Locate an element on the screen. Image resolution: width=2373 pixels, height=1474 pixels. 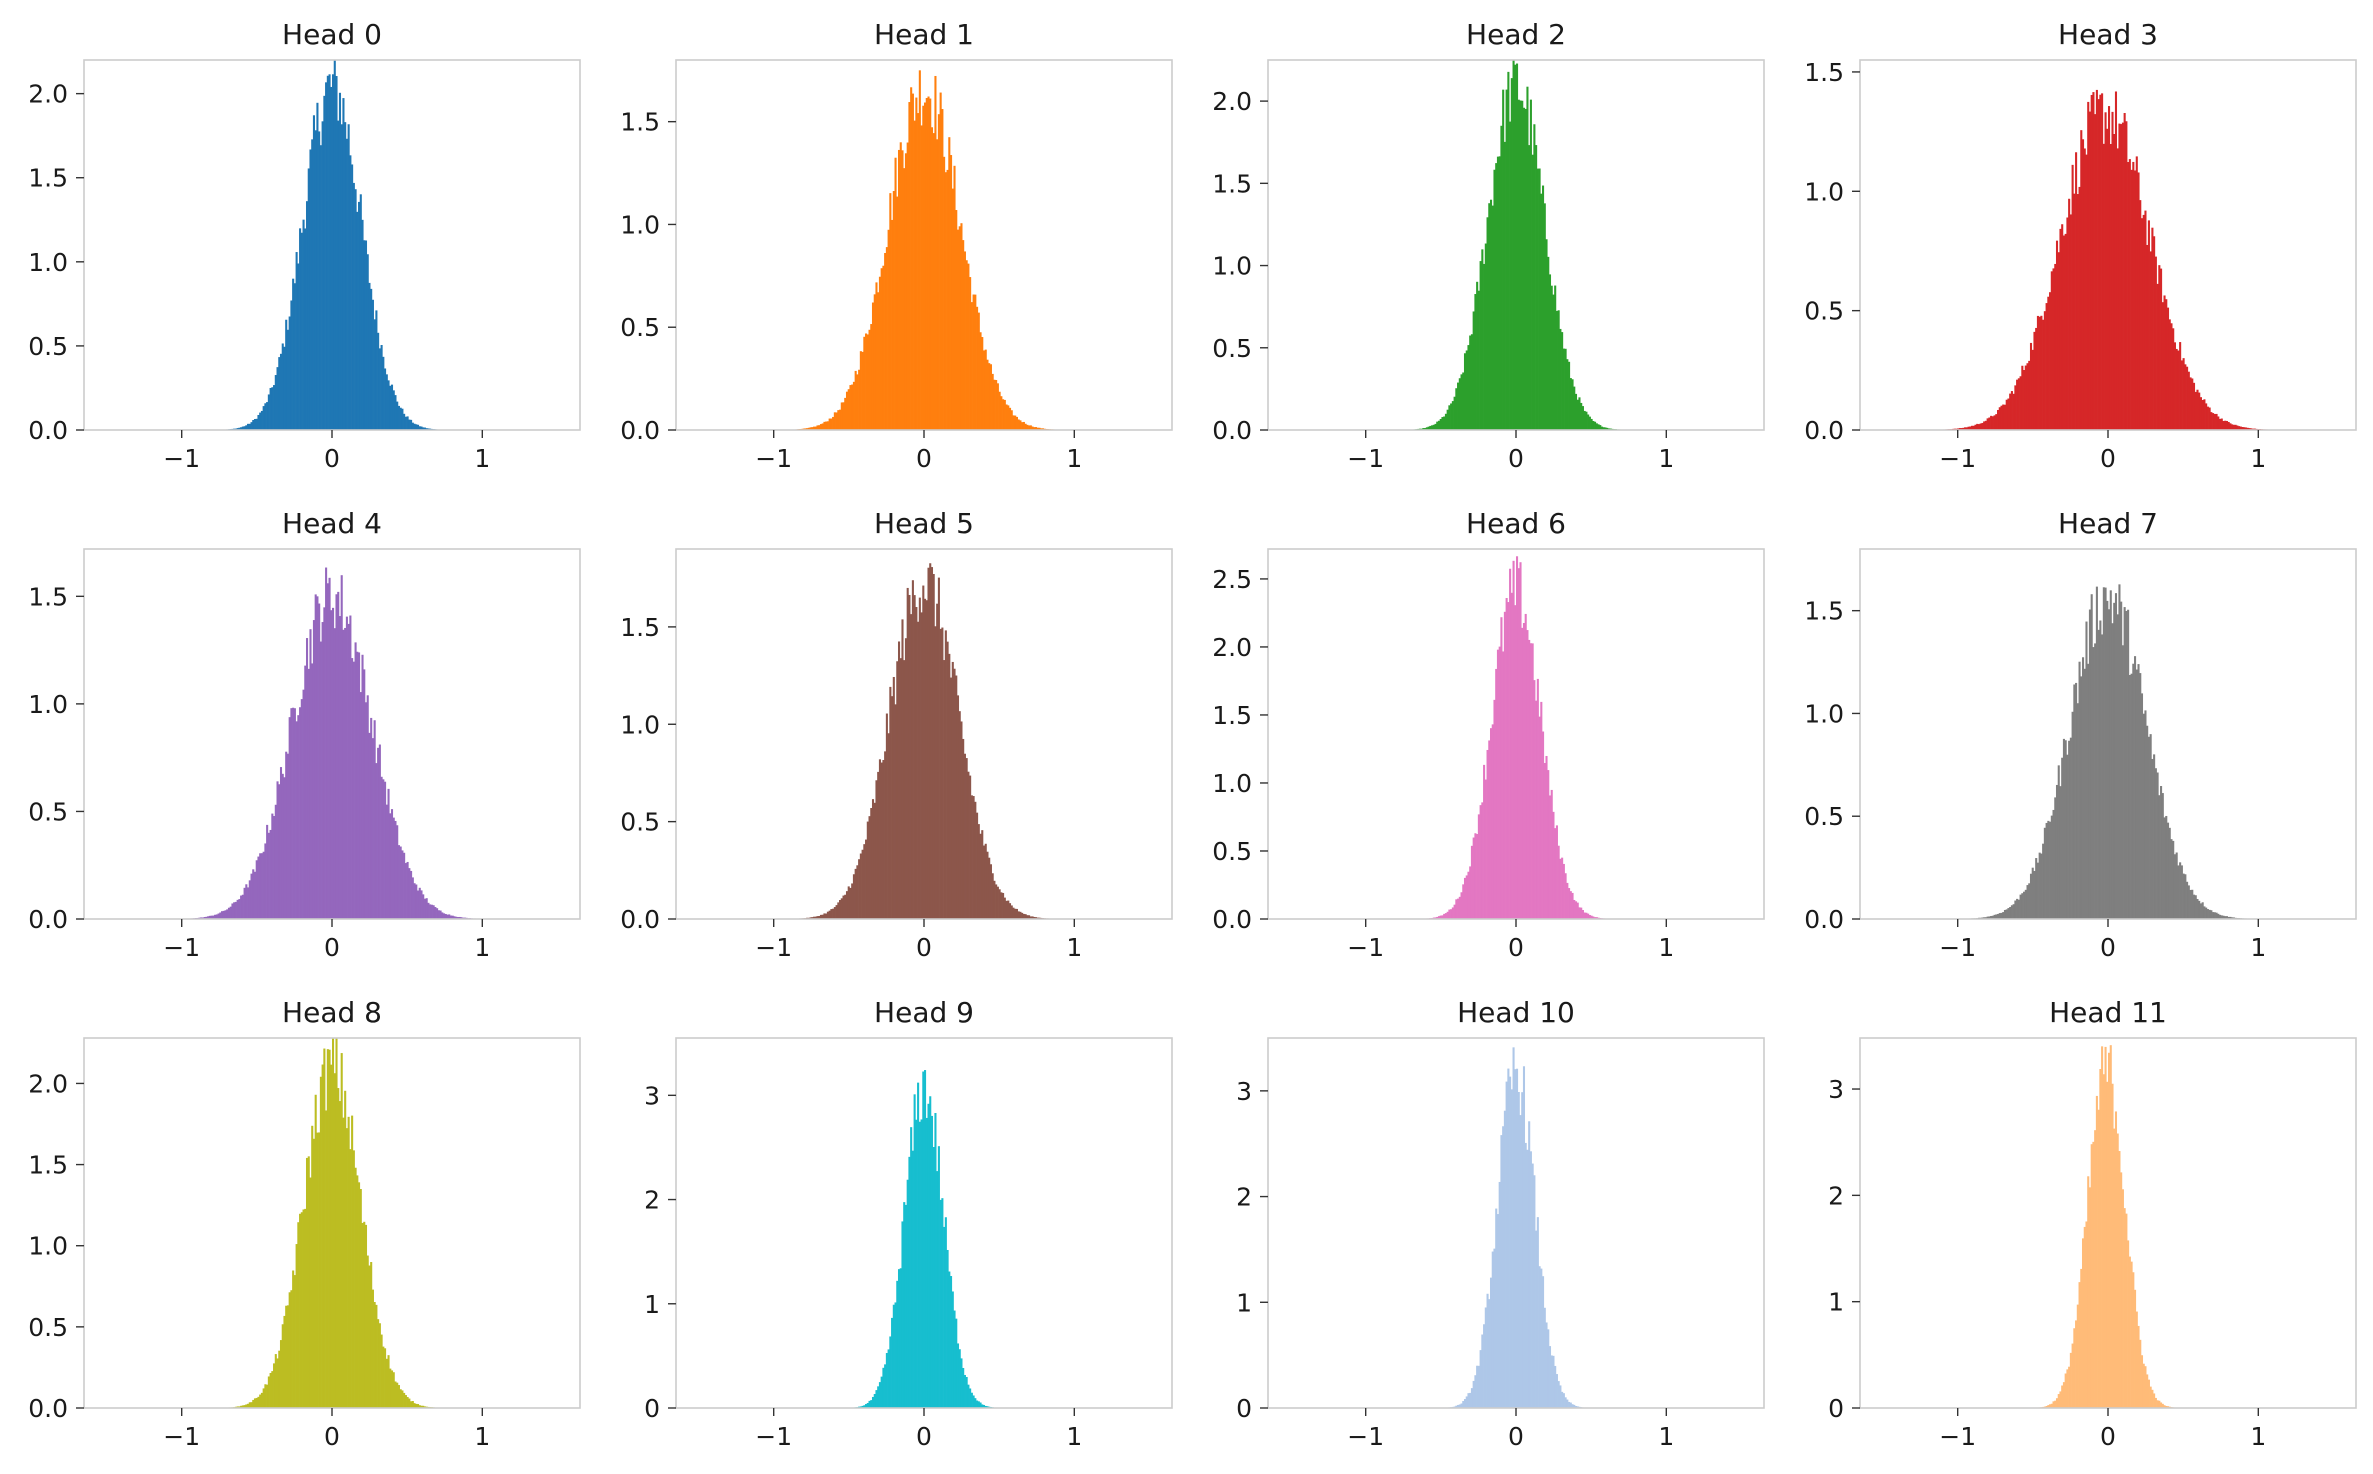
y-tick-label: 1.0 is located at coordinates (1232, 266).